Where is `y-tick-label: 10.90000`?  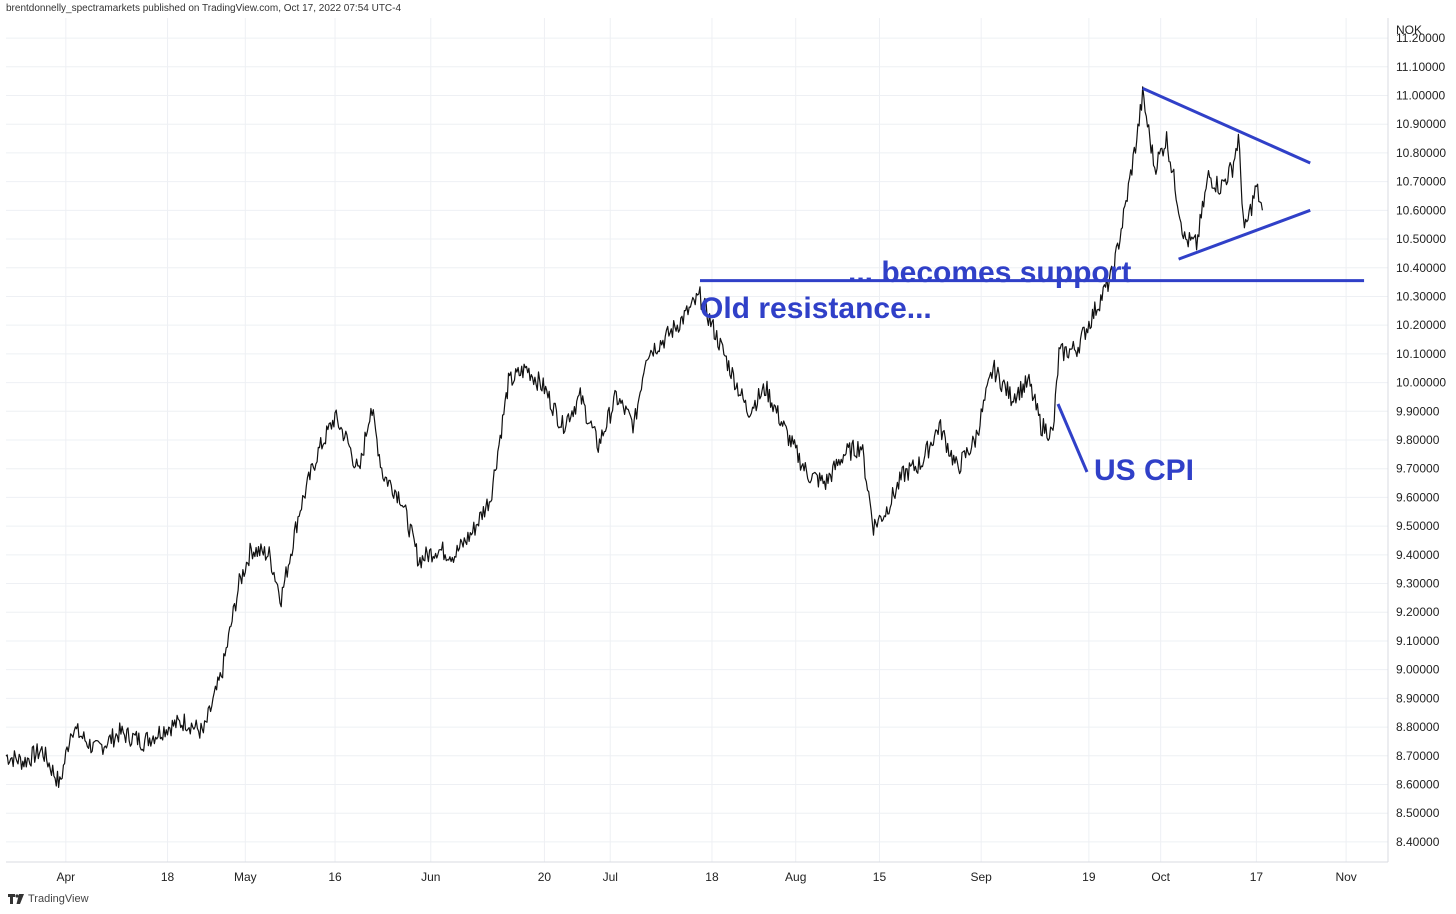
y-tick-label: 10.90000 is located at coordinates (1421, 124).